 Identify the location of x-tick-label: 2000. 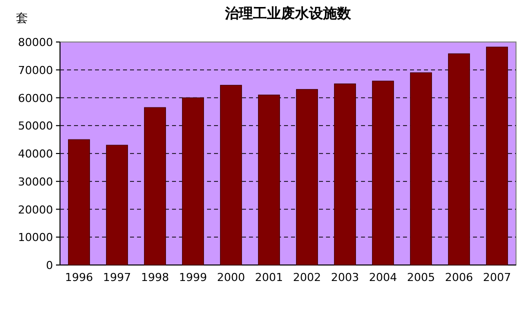
(231, 277).